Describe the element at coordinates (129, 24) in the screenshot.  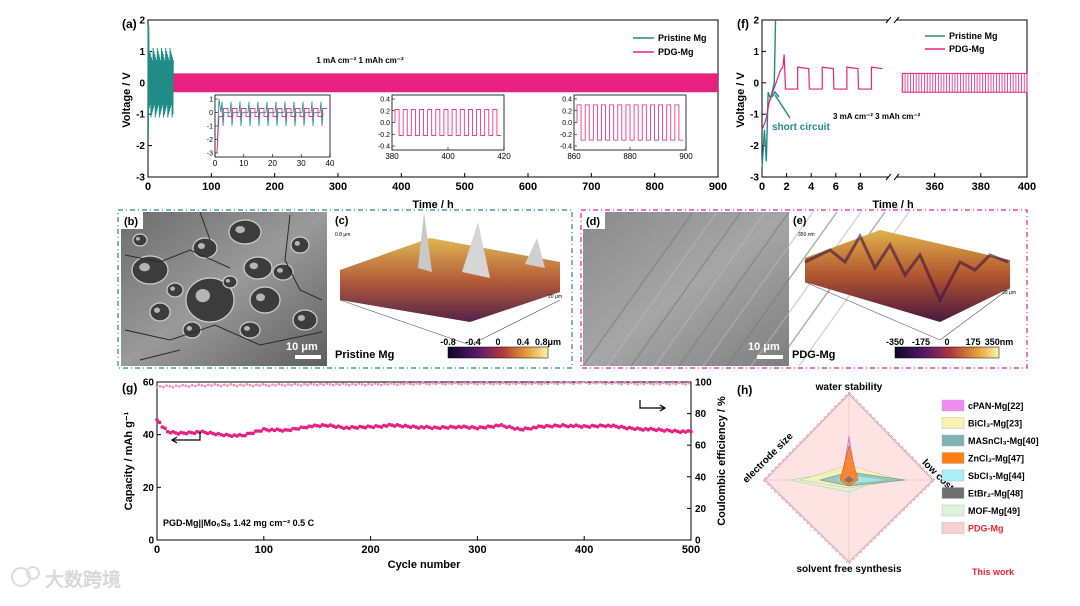
I see `panel-label-a: (a)` at that location.